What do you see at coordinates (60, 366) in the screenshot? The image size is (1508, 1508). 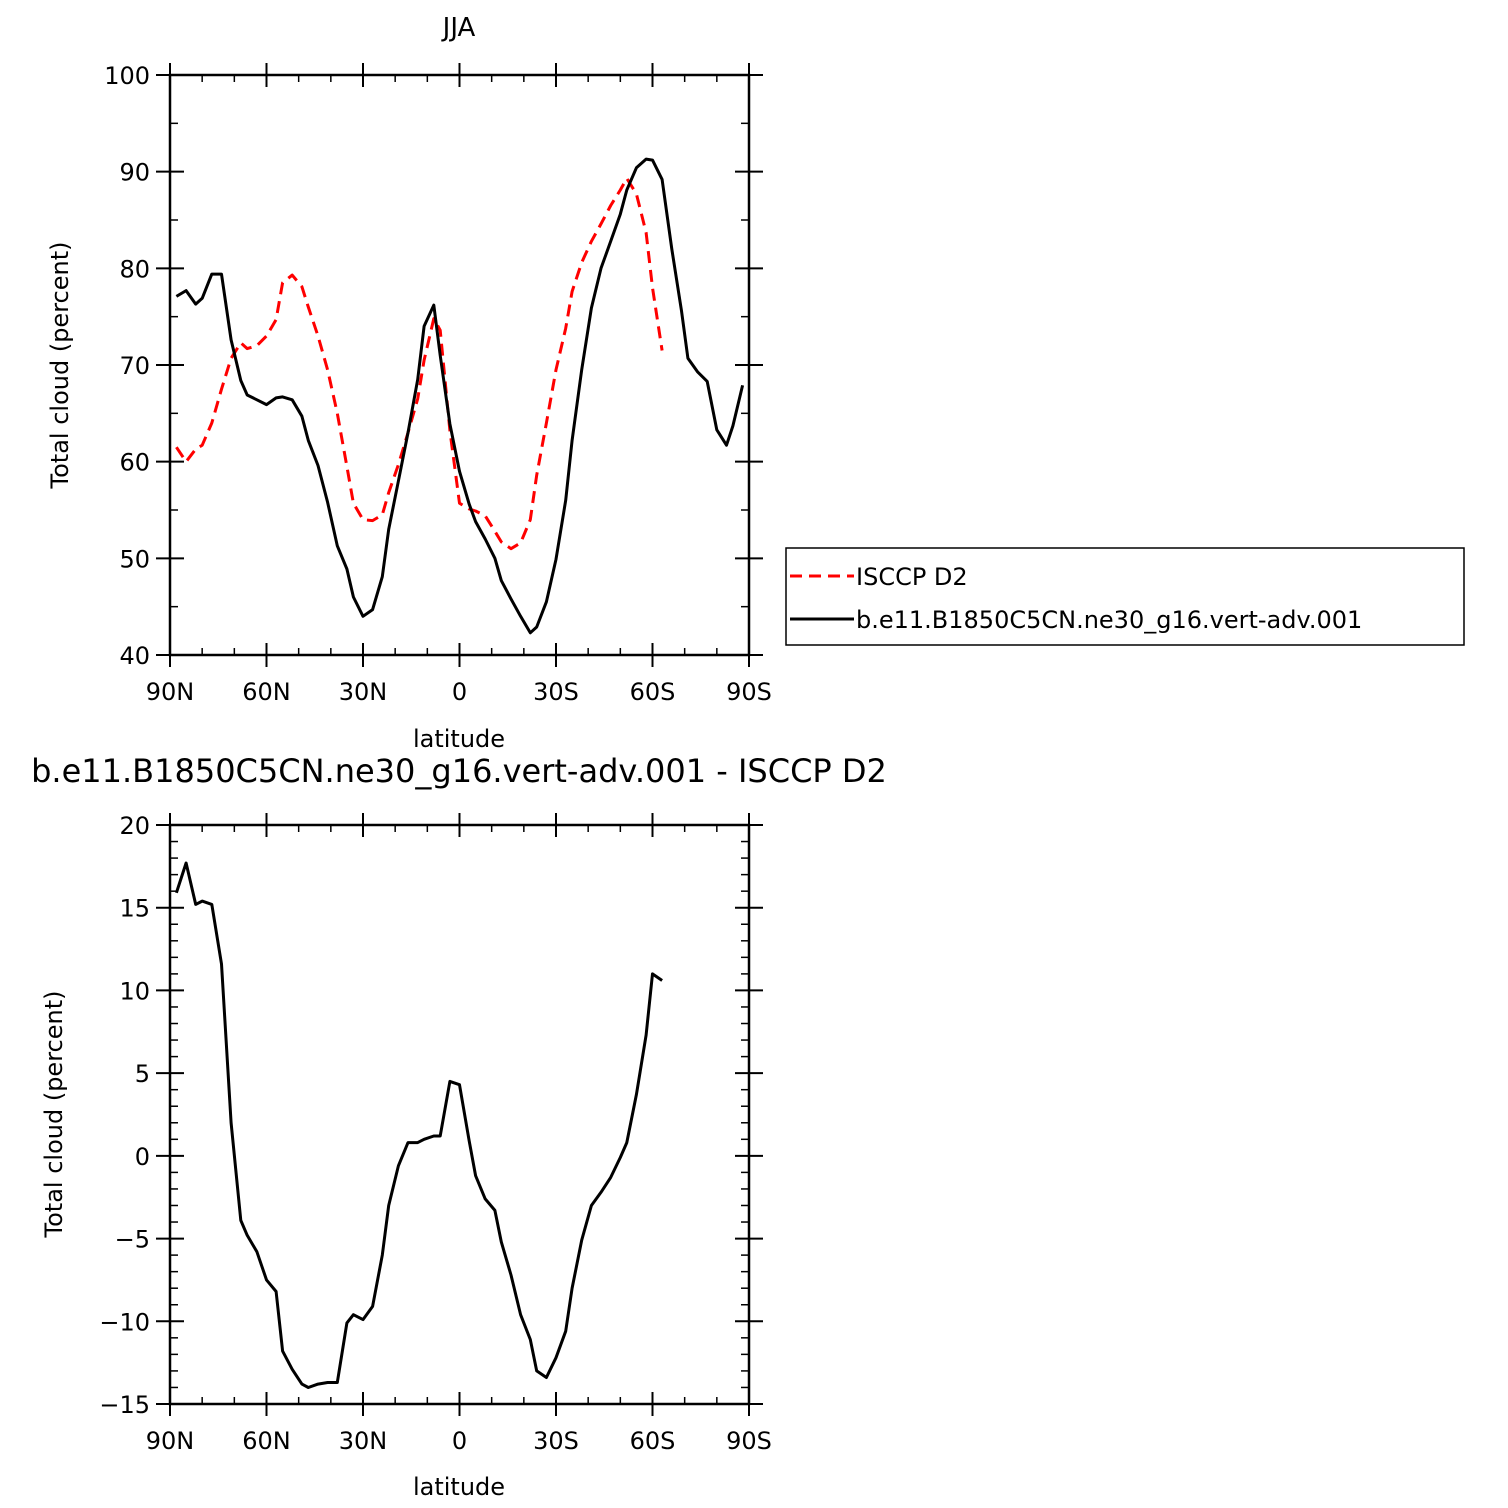 I see `top-y-axis-label: Total cloud (percent)` at bounding box center [60, 366].